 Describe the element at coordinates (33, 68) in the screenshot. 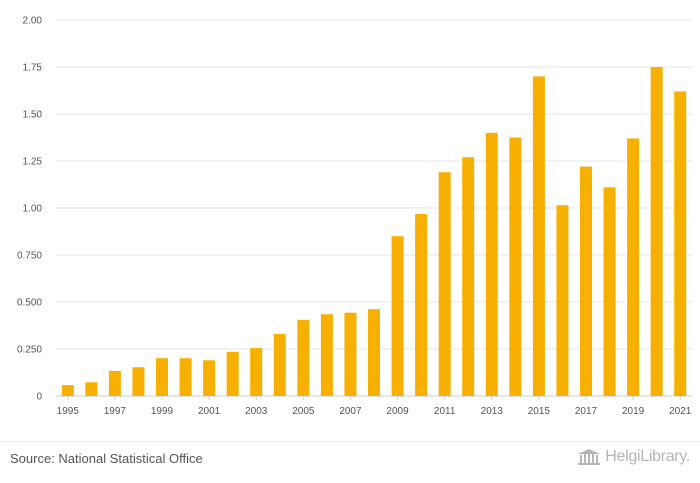

I see `y-tick-label: 1.75` at that location.